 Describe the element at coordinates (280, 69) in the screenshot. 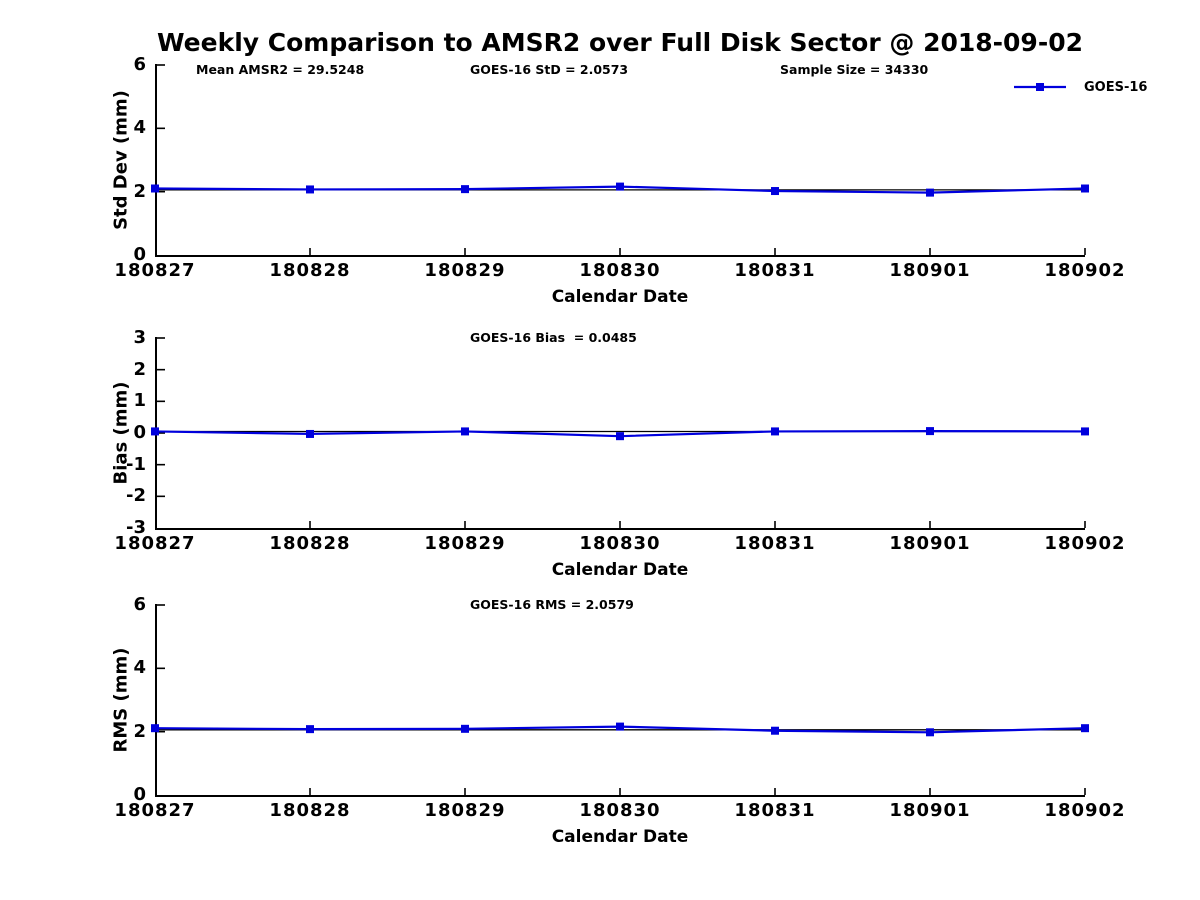

I see `subplot-annotation: Mean AMSR2 = 29.5248` at that location.